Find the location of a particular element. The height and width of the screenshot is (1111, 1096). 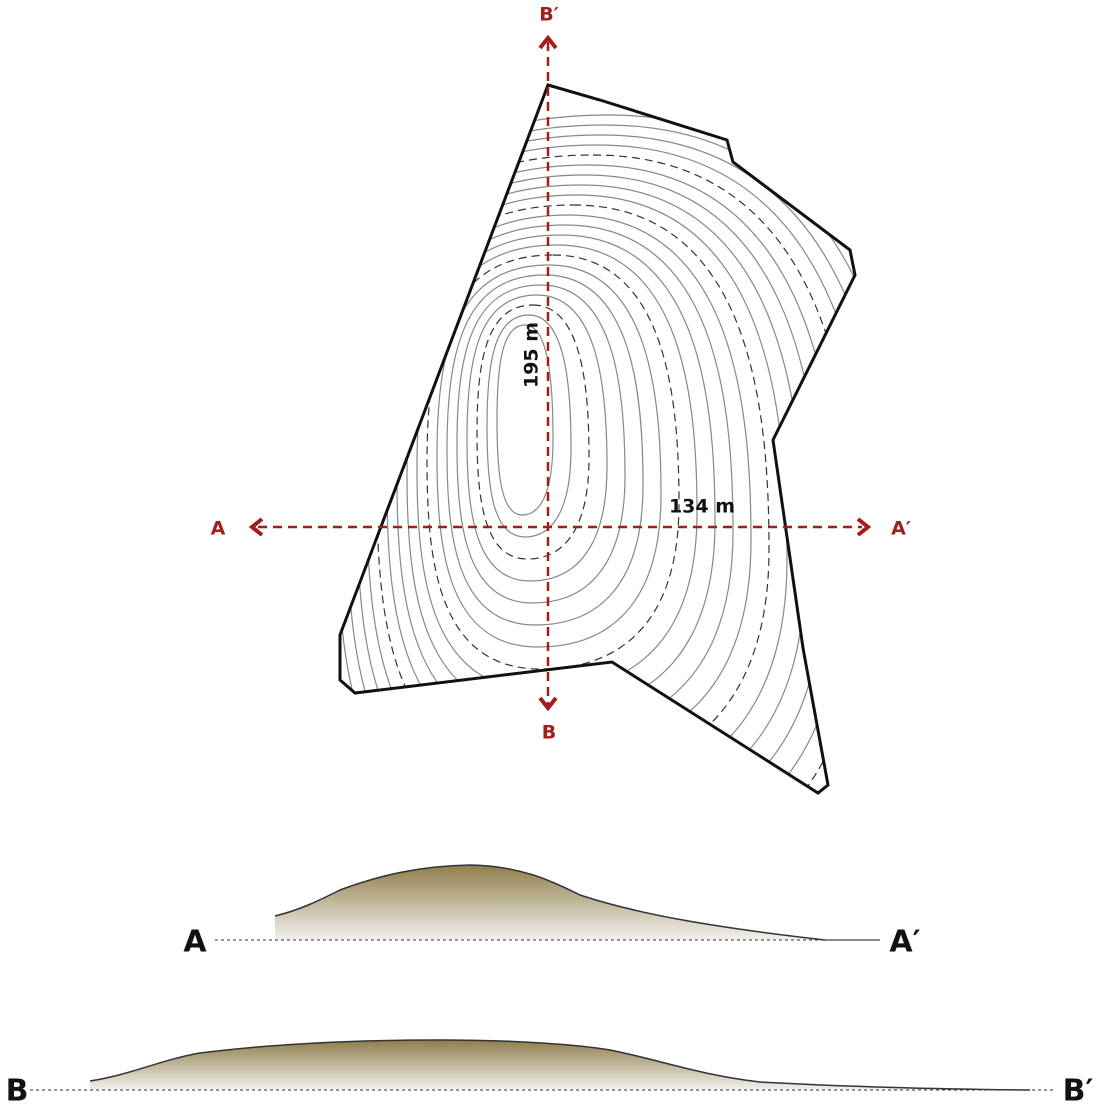

profile-a is located at coordinates (550, 902).